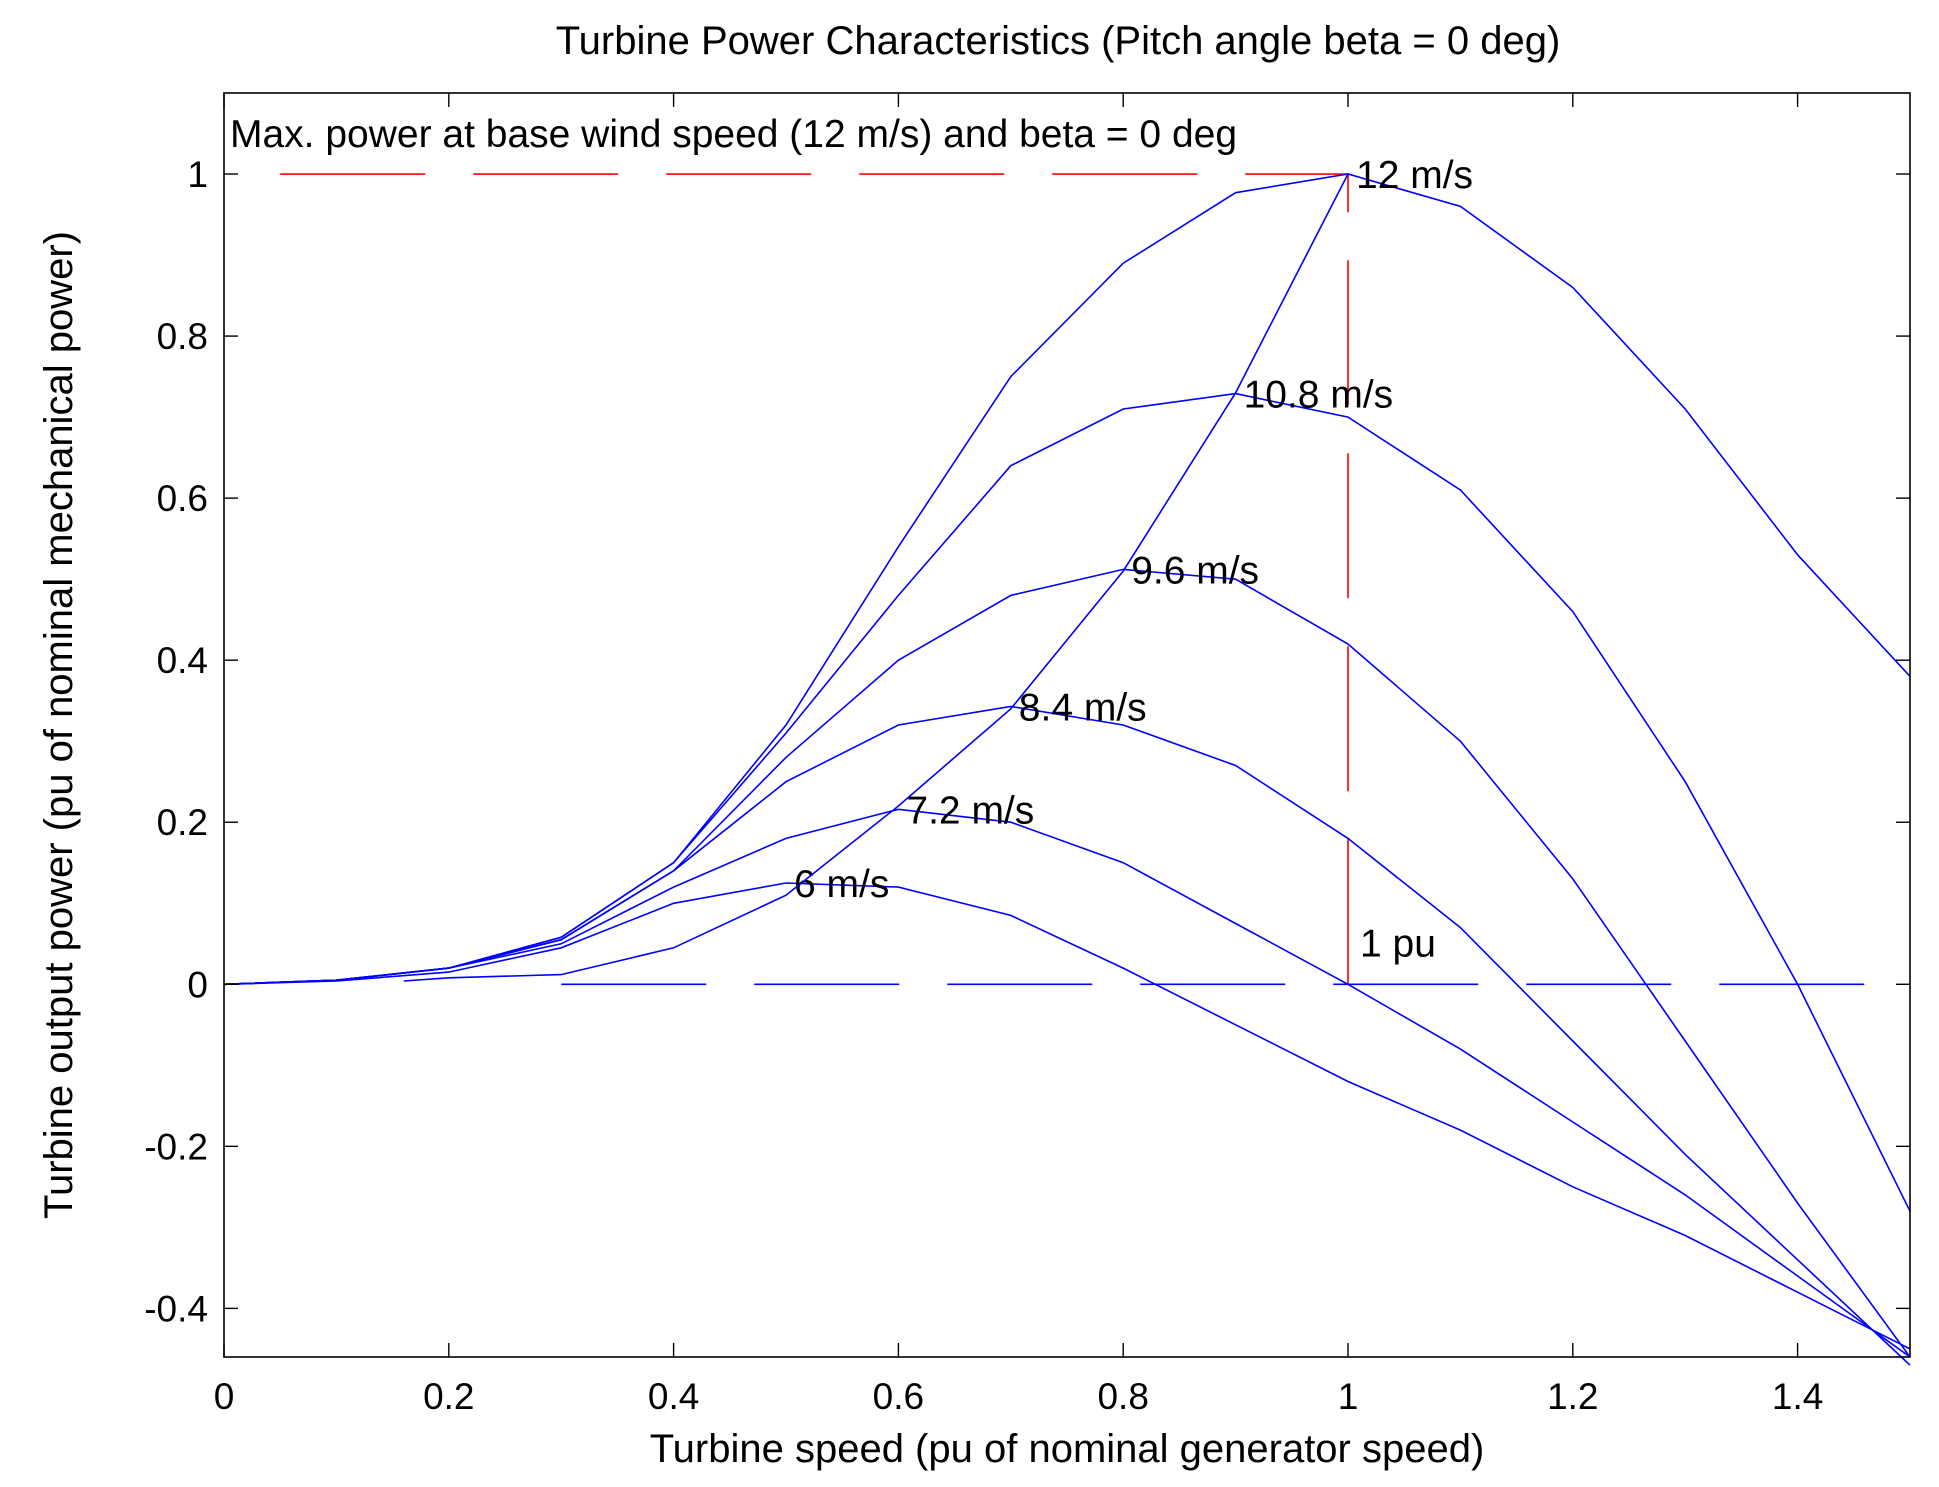  I want to click on y-tick-label: 0.4, so click(182, 660).